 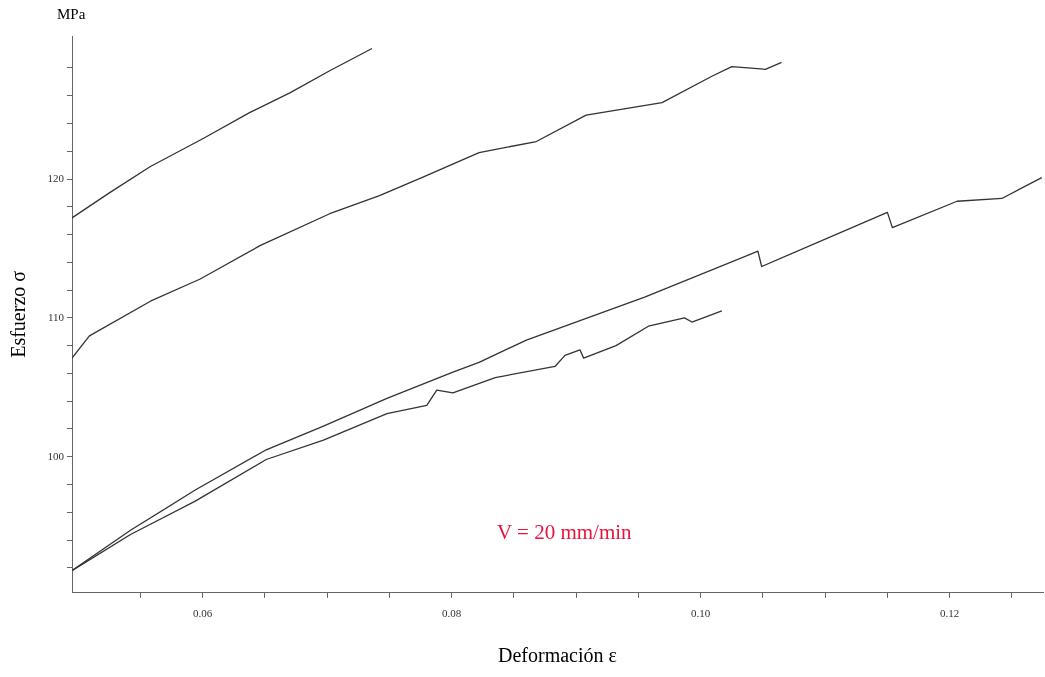 I want to click on x-tick-label: 0.06, so click(x=203, y=613).